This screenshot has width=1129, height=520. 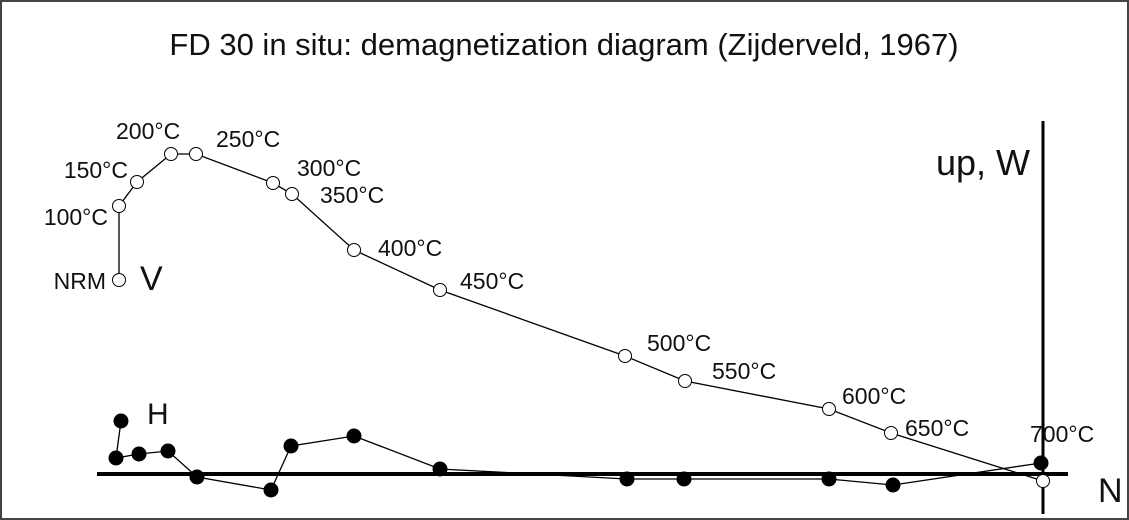 I want to click on x-axis-label: N, so click(x=1110, y=491).